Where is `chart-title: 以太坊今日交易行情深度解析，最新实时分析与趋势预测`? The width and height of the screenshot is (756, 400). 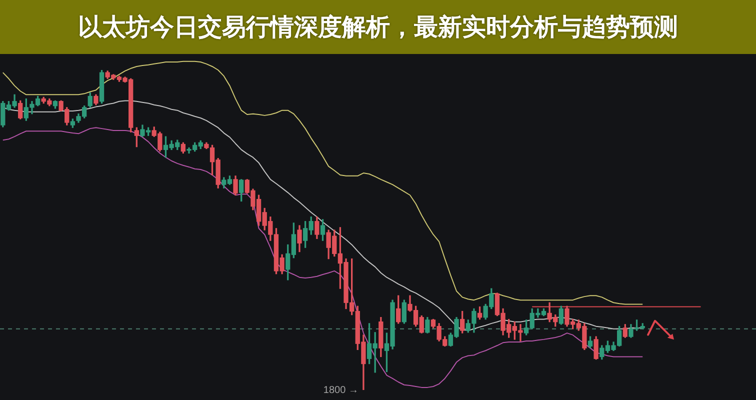 chart-title: 以太坊今日交易行情深度解析，最新实时分析与趋势预测 is located at coordinates (378, 27).